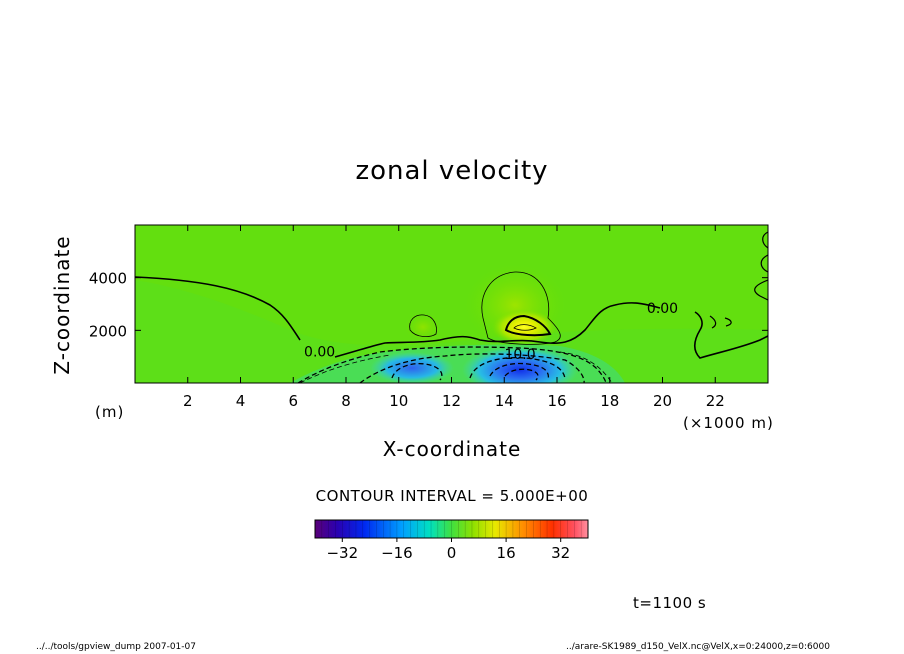 This screenshot has width=904, height=654. I want to click on x-tick-label: 14, so click(504, 401).